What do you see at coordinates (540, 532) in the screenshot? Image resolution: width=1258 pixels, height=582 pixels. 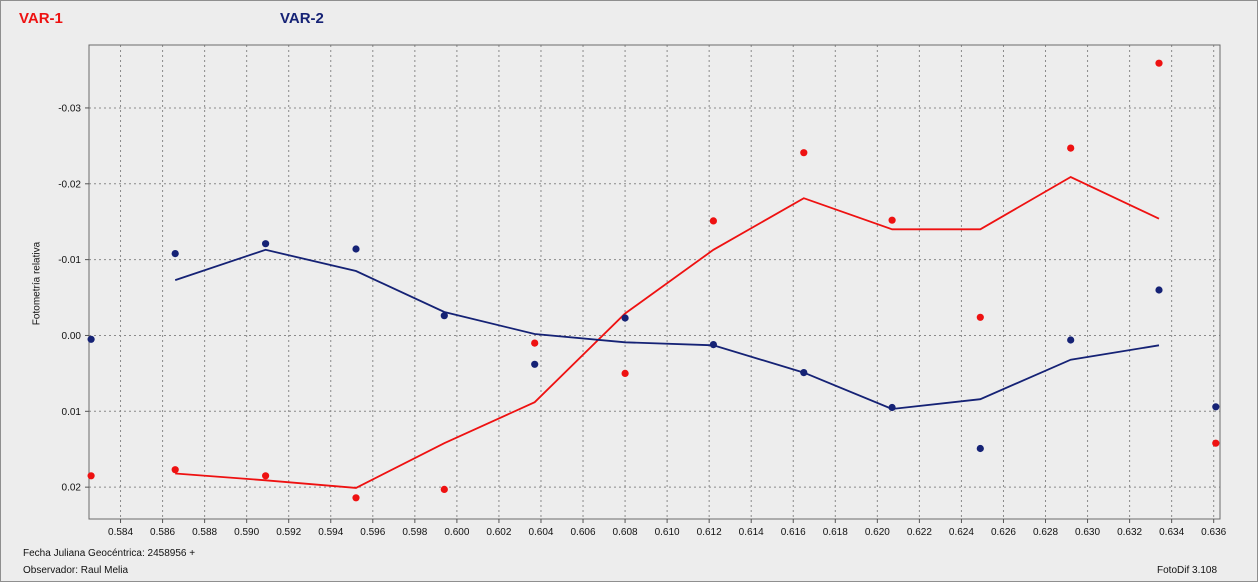 I see `x-tick-label: 0.604` at bounding box center [540, 532].